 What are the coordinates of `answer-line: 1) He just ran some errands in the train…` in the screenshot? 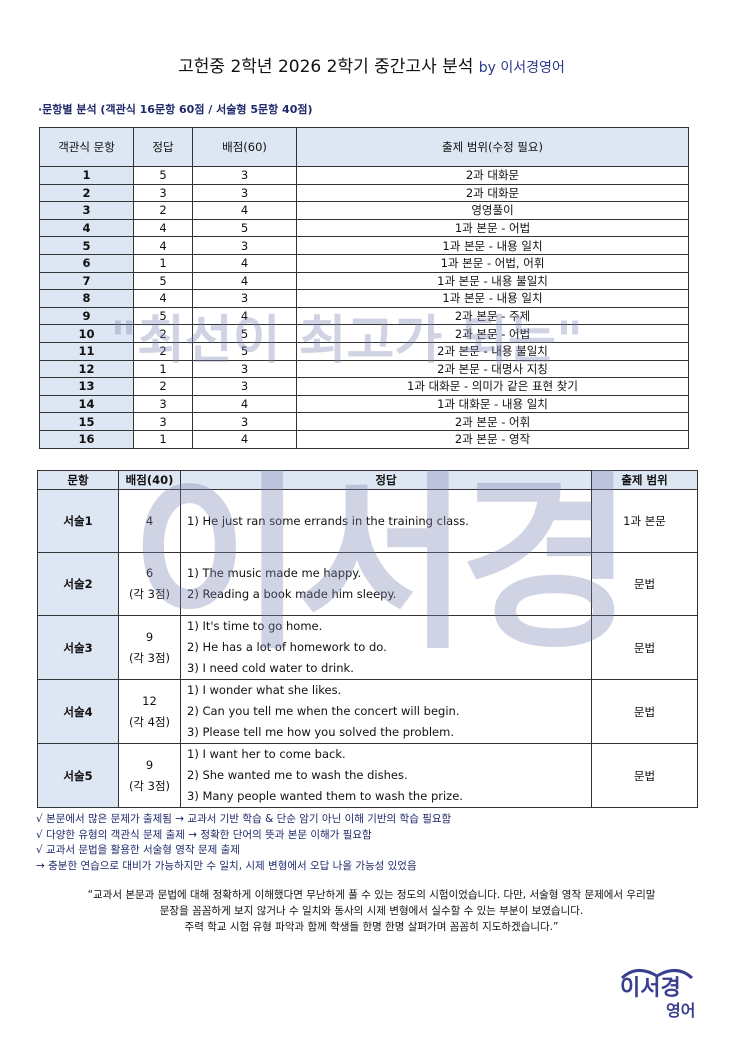 It's located at (328, 520).